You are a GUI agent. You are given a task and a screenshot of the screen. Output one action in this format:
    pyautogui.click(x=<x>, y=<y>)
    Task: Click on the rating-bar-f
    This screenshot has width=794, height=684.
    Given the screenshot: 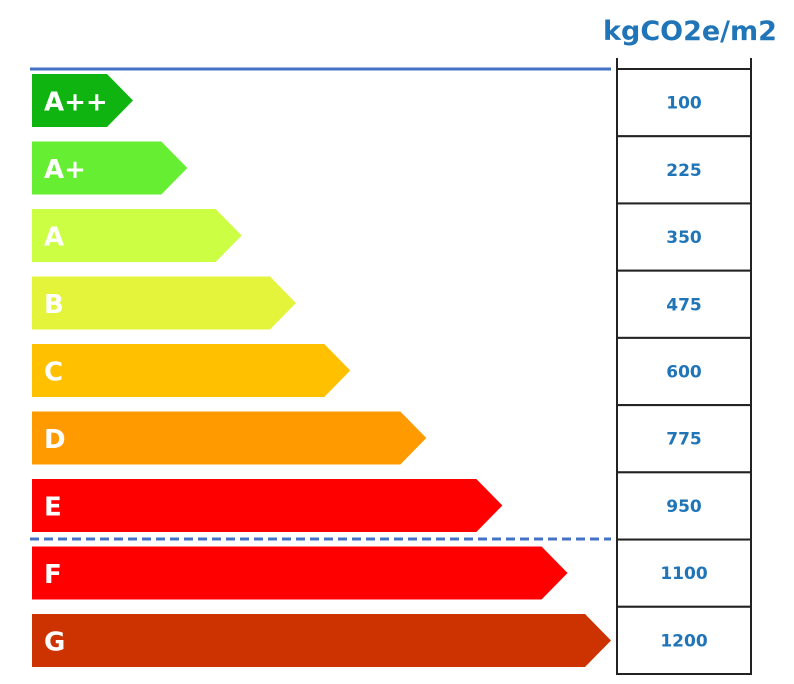 What is the action you would take?
    pyautogui.click(x=300, y=573)
    